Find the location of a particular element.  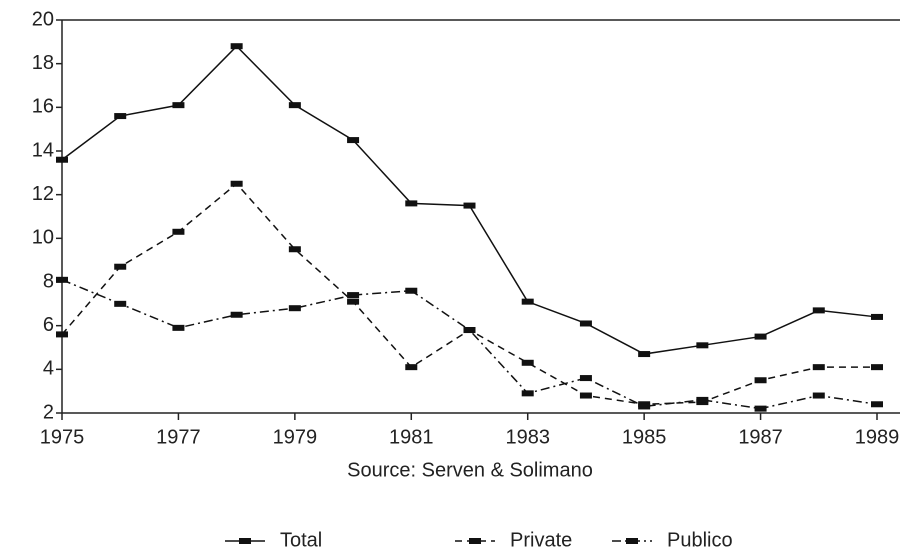

x-tick-label: 1983 is located at coordinates (527, 437).